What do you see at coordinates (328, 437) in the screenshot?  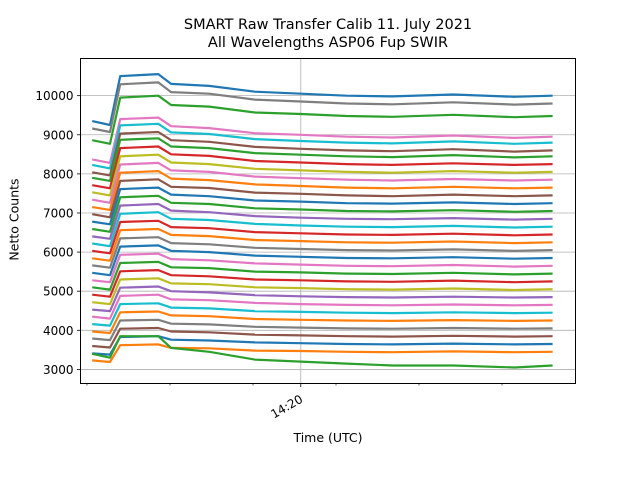 I see `x-axis-label: Time (UTC)` at bounding box center [328, 437].